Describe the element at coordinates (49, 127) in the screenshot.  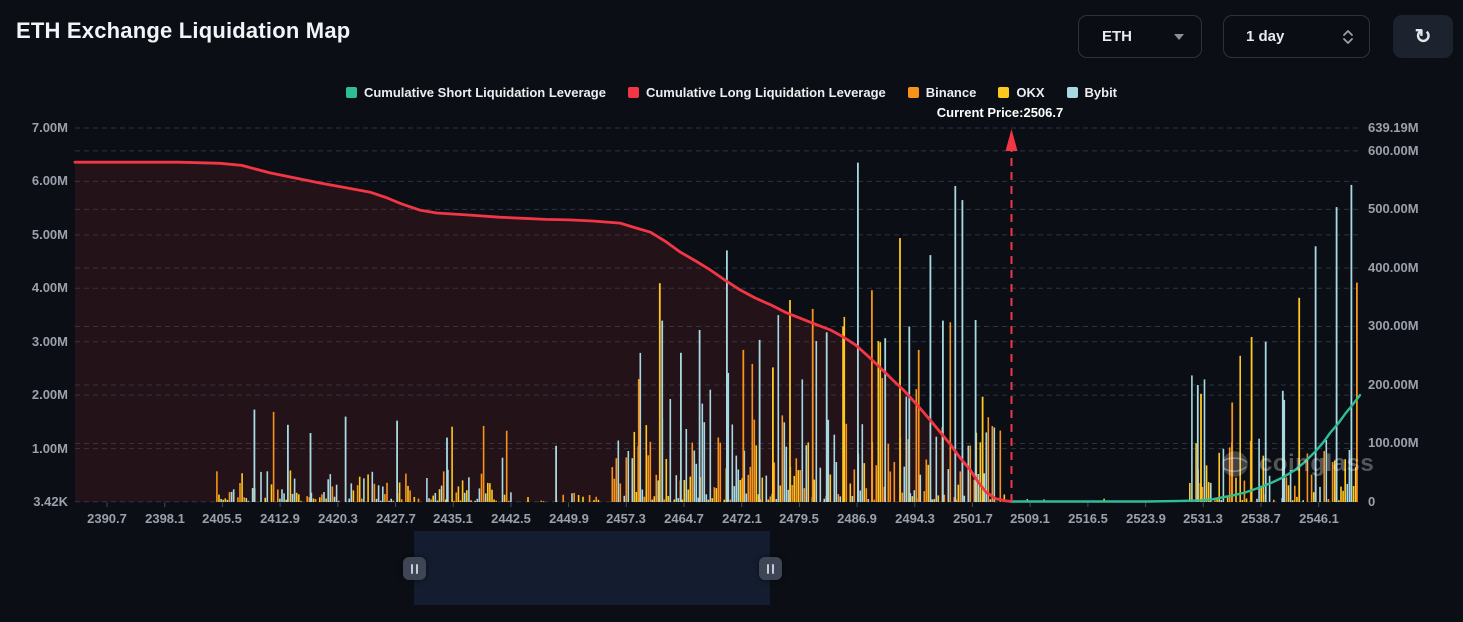
I see `left-axis-tick: 7.00M` at that location.